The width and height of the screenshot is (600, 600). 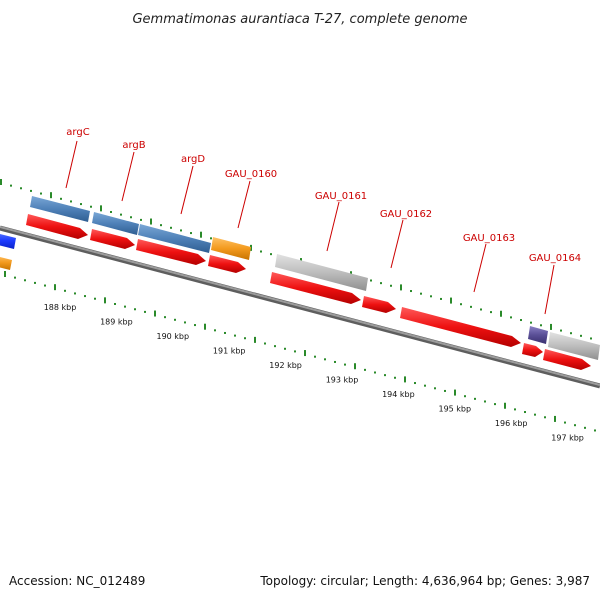 What do you see at coordinates (251, 174) in the screenshot?
I see `gene-label-GAU_0160: GAU_0160` at bounding box center [251, 174].